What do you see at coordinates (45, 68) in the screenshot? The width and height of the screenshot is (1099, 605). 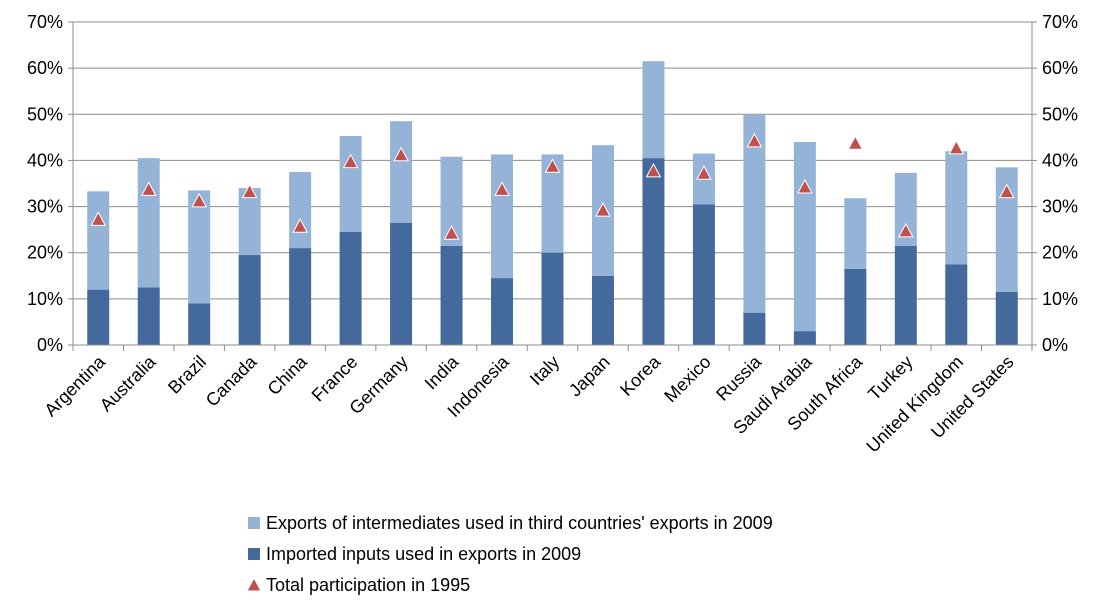 I see `y-tick-label-left: 60%` at bounding box center [45, 68].